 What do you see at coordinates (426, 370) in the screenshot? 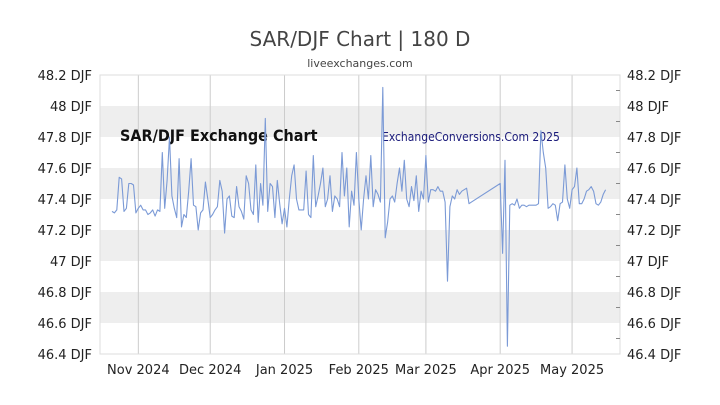
I see `x-tick-label: Mar 2025` at bounding box center [426, 370].